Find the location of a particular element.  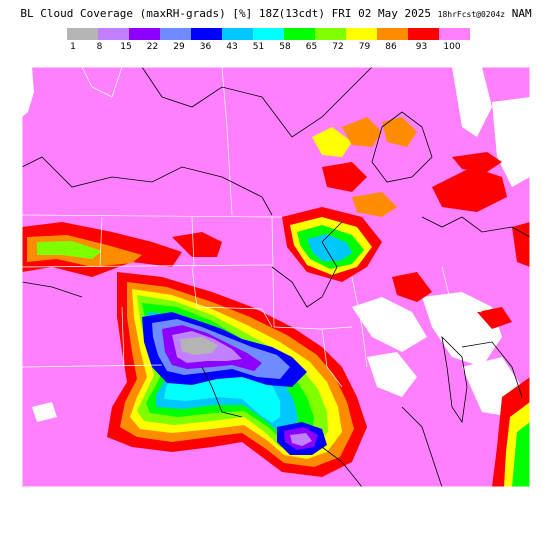

legend-tick-label: 86 is located at coordinates (391, 47).